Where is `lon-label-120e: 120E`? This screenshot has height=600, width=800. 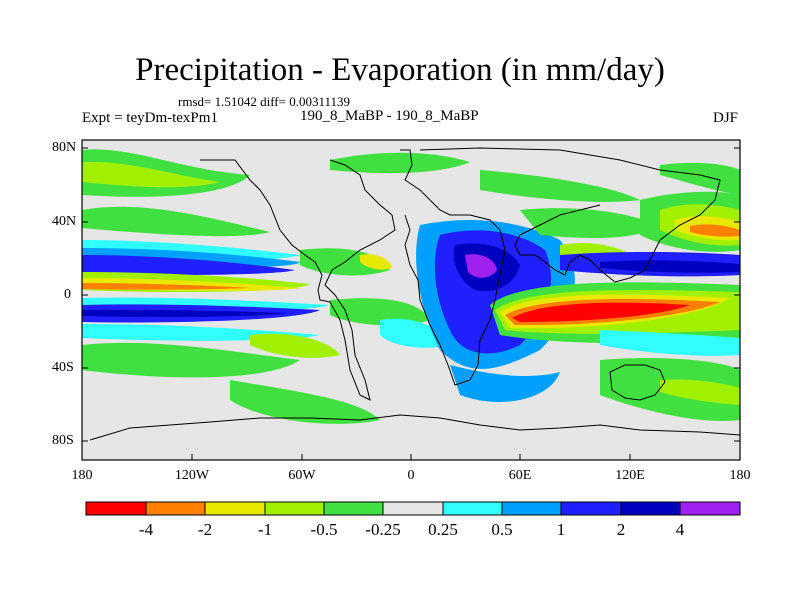 lon-label-120e: 120E is located at coordinates (630, 475).